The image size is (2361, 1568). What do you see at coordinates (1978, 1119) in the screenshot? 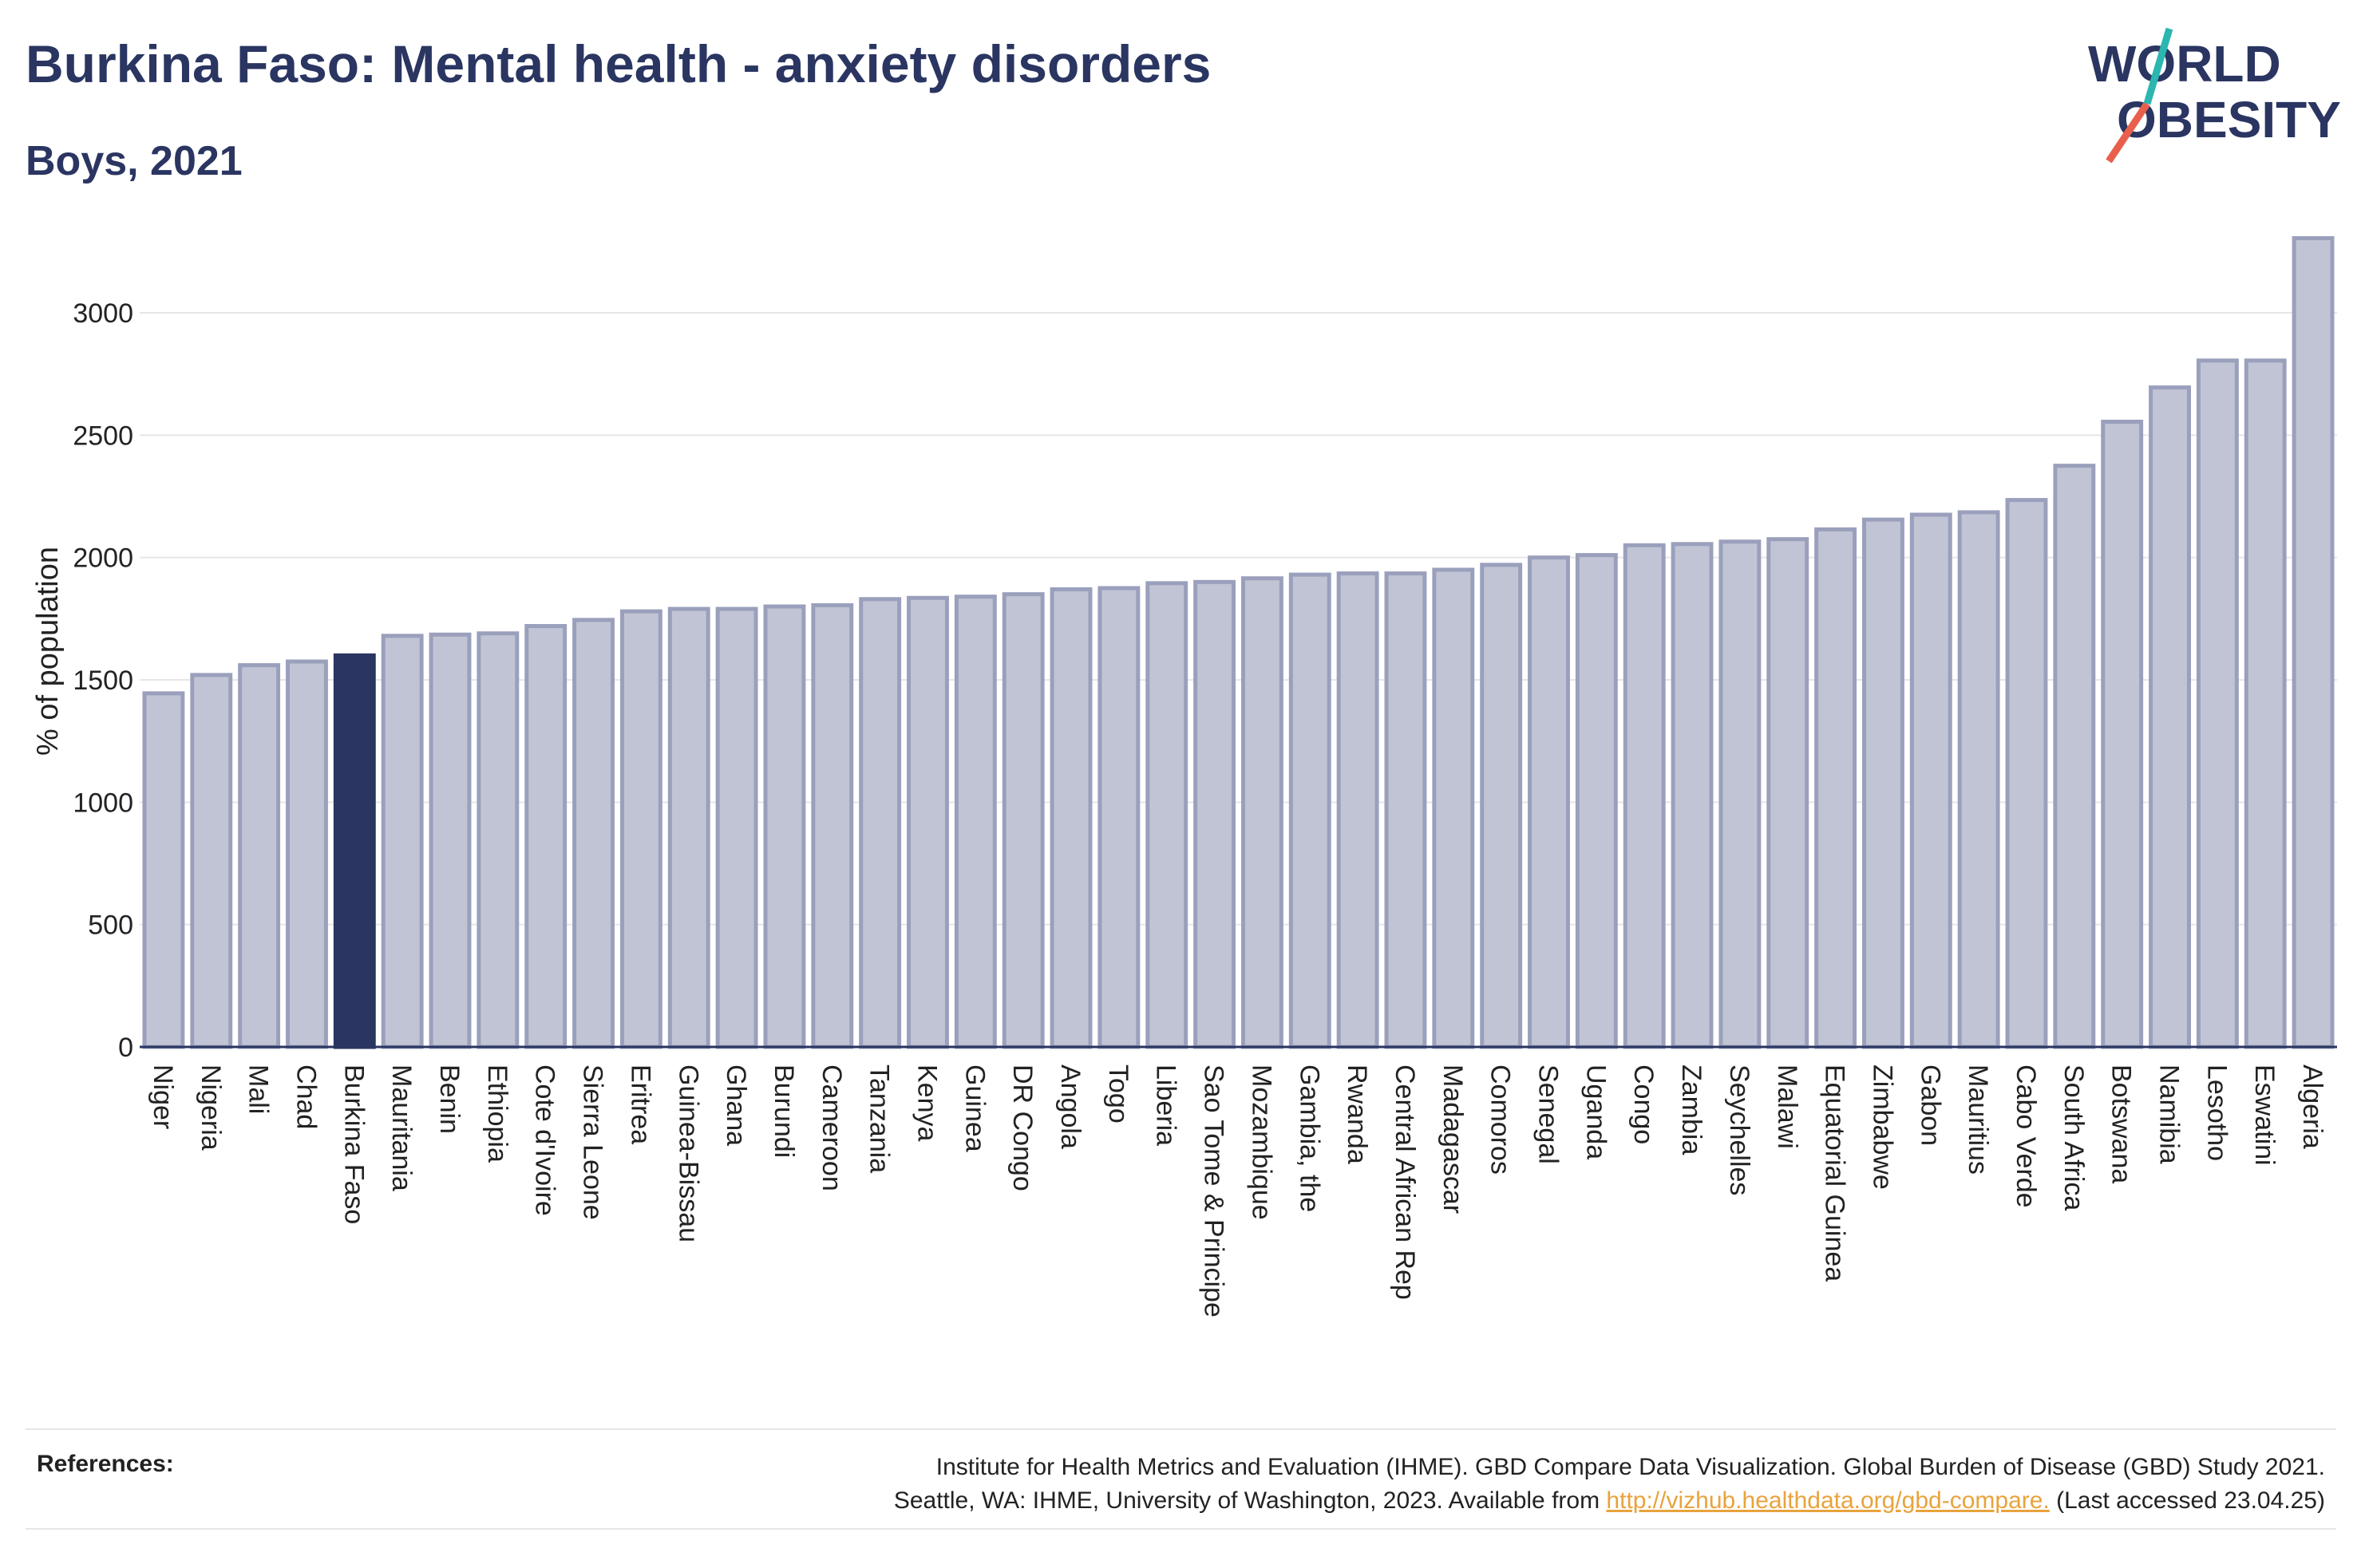
I see `x-tick-label: Mauritius` at bounding box center [1978, 1119].